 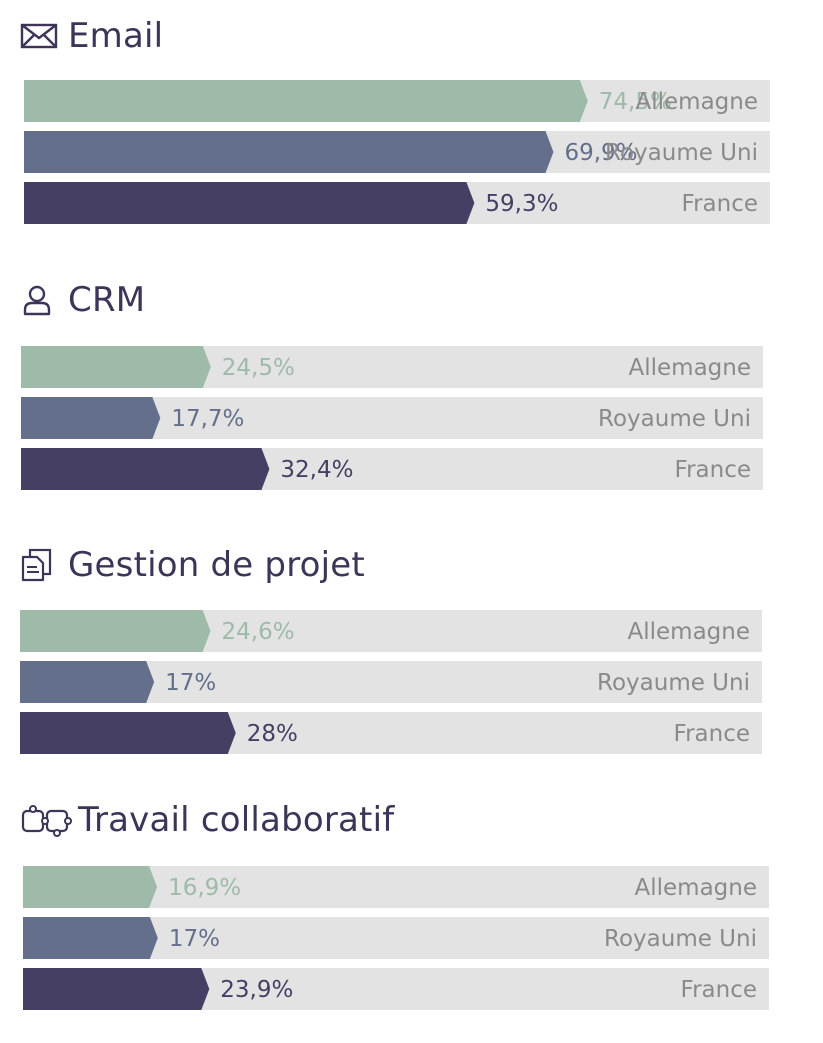 I want to click on bar-value-label-allemagne: 74,5%, so click(x=635, y=102).